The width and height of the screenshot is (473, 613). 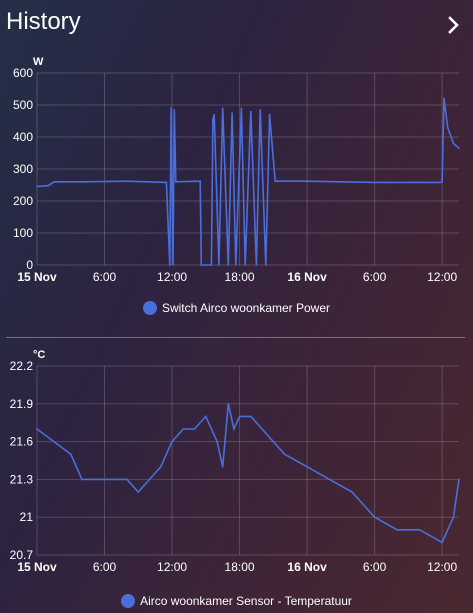 What do you see at coordinates (454, 25) in the screenshot?
I see `chevron-right-icon` at bounding box center [454, 25].